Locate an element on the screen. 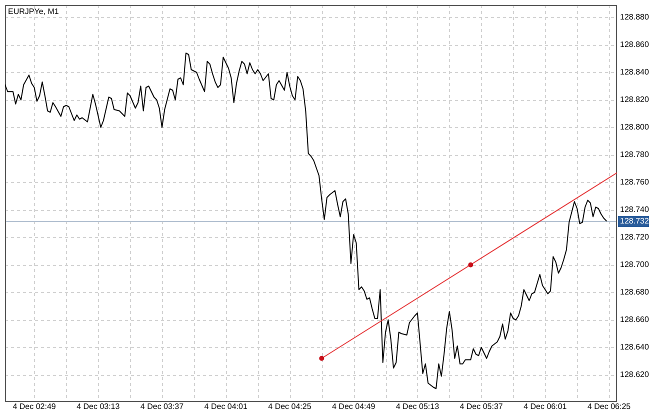 Image resolution: width=650 pixels, height=412 pixels. x-tick-label: 4 Dec 06:25 is located at coordinates (609, 407).